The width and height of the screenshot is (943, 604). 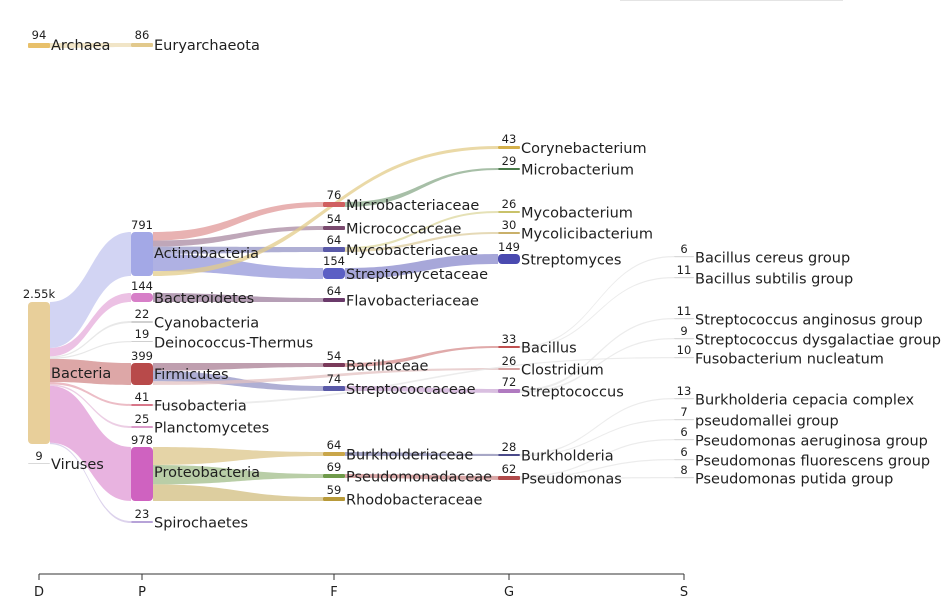 I want to click on node-cyanobacteria, so click(x=142, y=322).